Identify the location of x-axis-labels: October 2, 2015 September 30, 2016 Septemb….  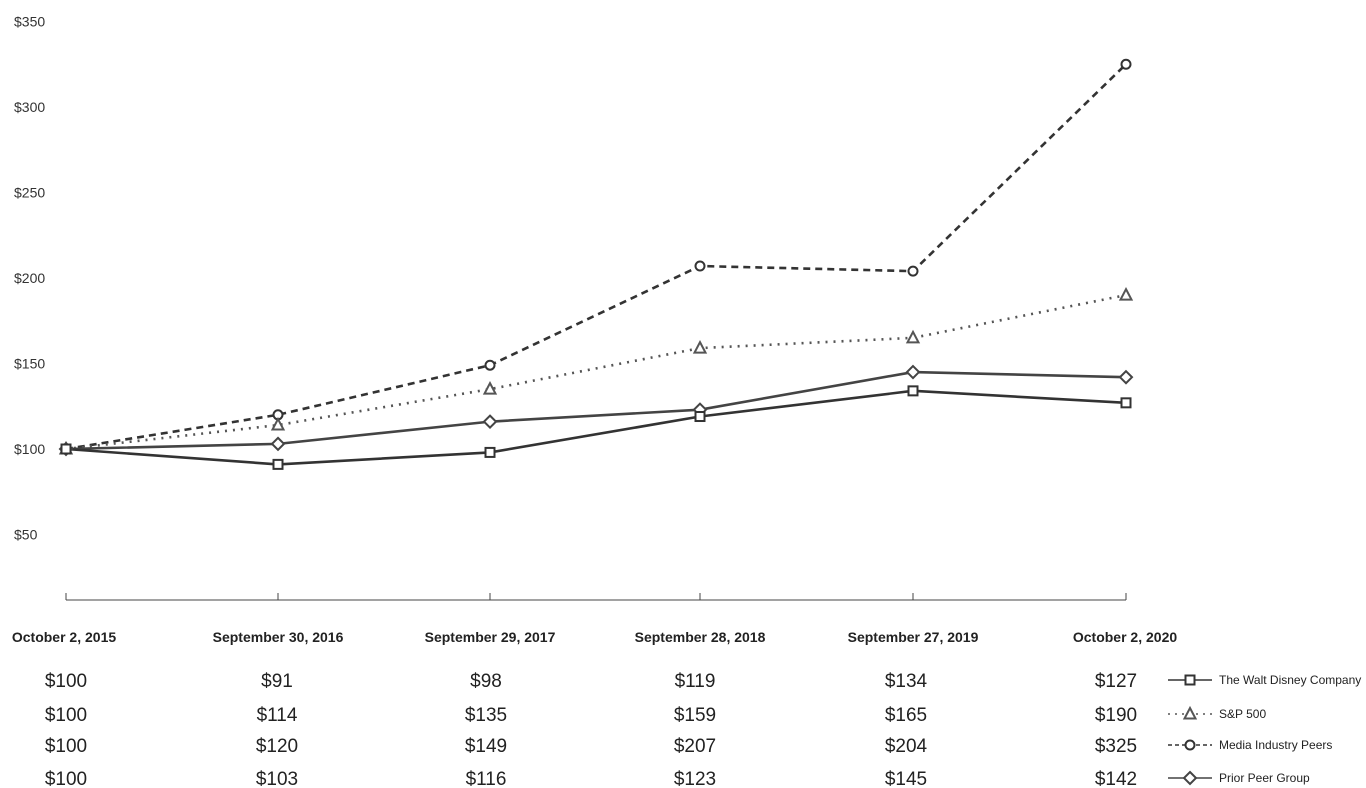
(594, 637).